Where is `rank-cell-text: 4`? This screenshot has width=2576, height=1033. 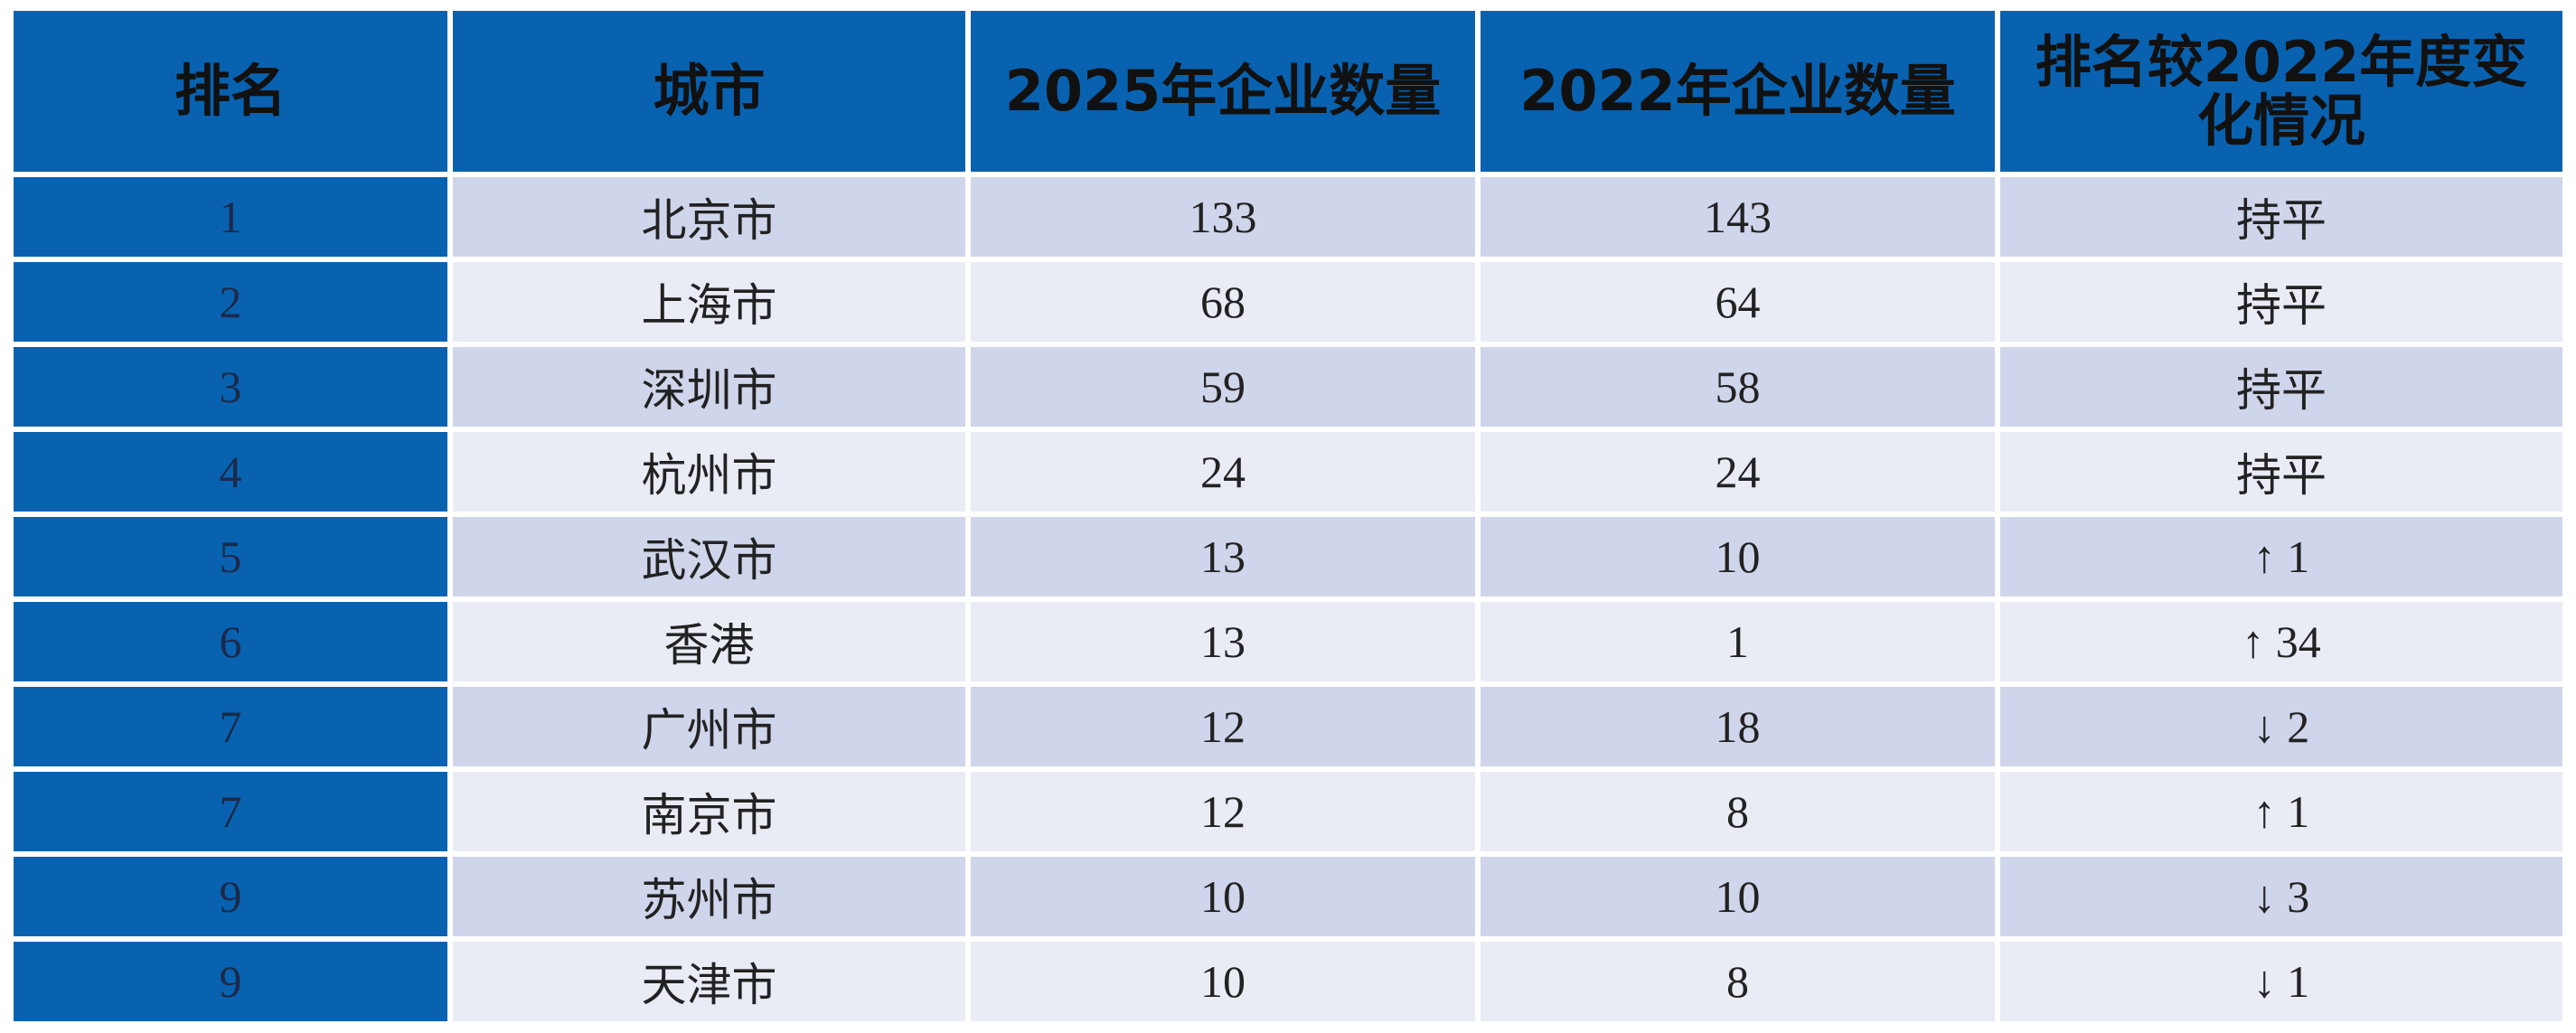 rank-cell-text: 4 is located at coordinates (231, 471).